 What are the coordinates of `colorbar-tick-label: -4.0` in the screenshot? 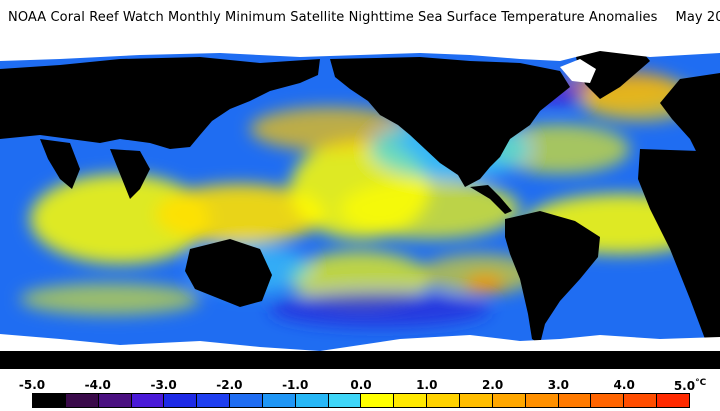 It's located at (97, 385).